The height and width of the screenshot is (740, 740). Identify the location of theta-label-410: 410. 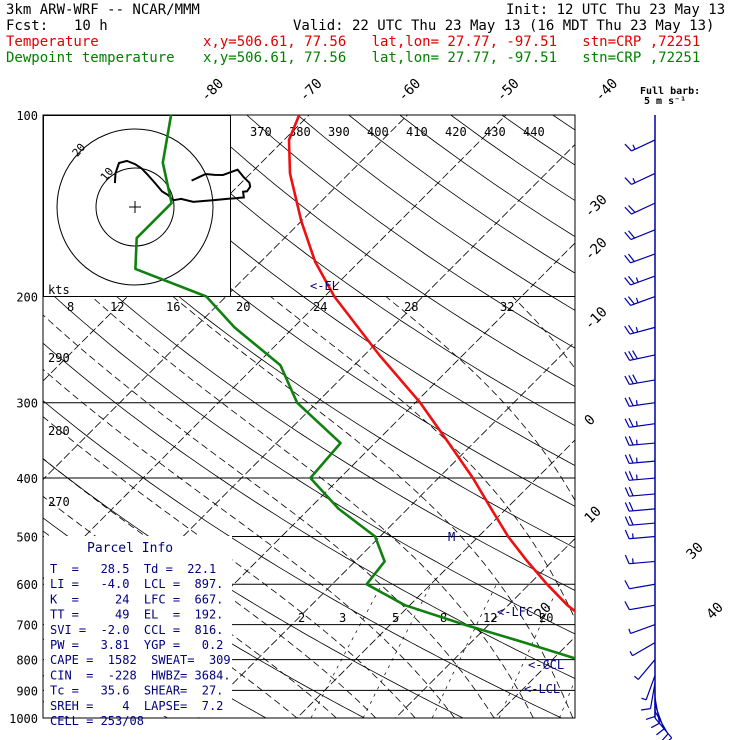
(417, 132).